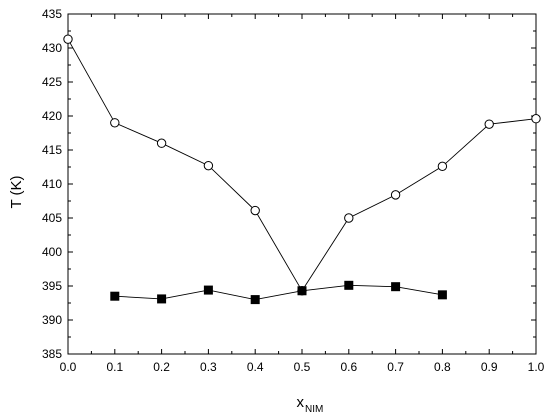 Image resolution: width=550 pixels, height=419 pixels. Describe the element at coordinates (52, 218) in the screenshot. I see `y-tick-label: 405` at that location.